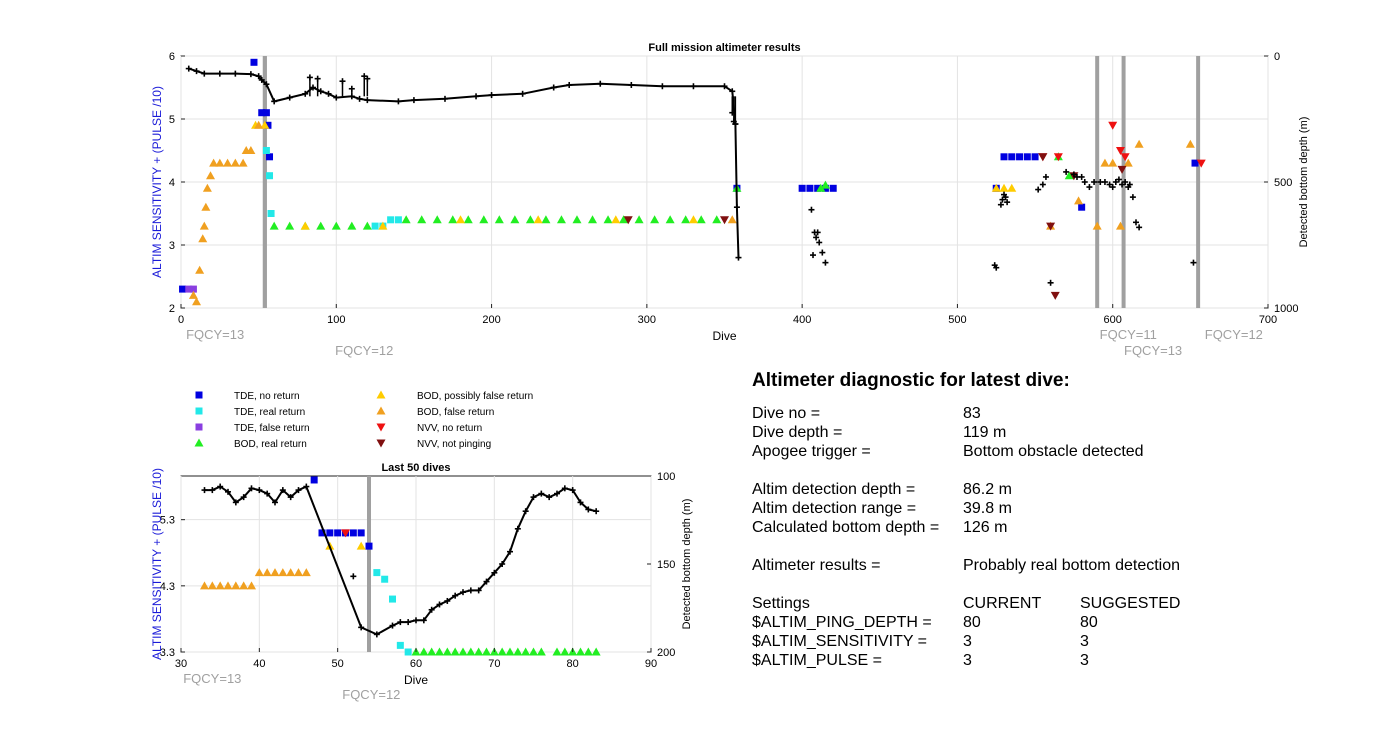 The height and width of the screenshot is (737, 1400). Describe the element at coordinates (1286, 309) in the screenshot. I see `main-ytick-right-label: 1000` at that location.